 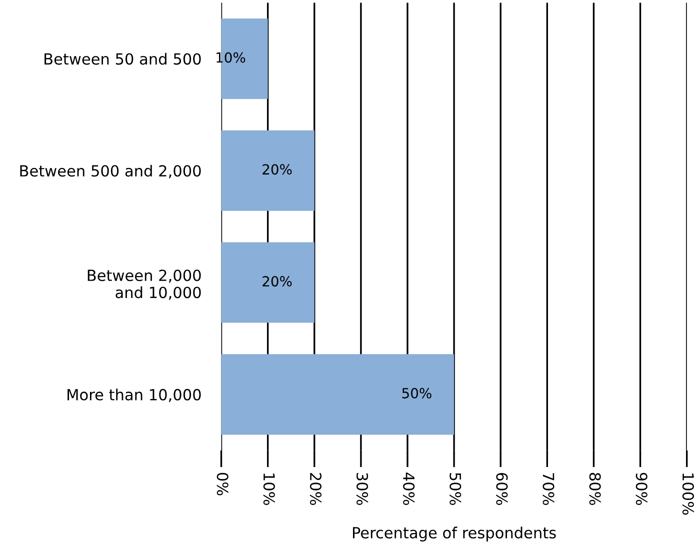 What do you see at coordinates (409, 488) in the screenshot?
I see `x-tick-label: 40%` at bounding box center [409, 488].